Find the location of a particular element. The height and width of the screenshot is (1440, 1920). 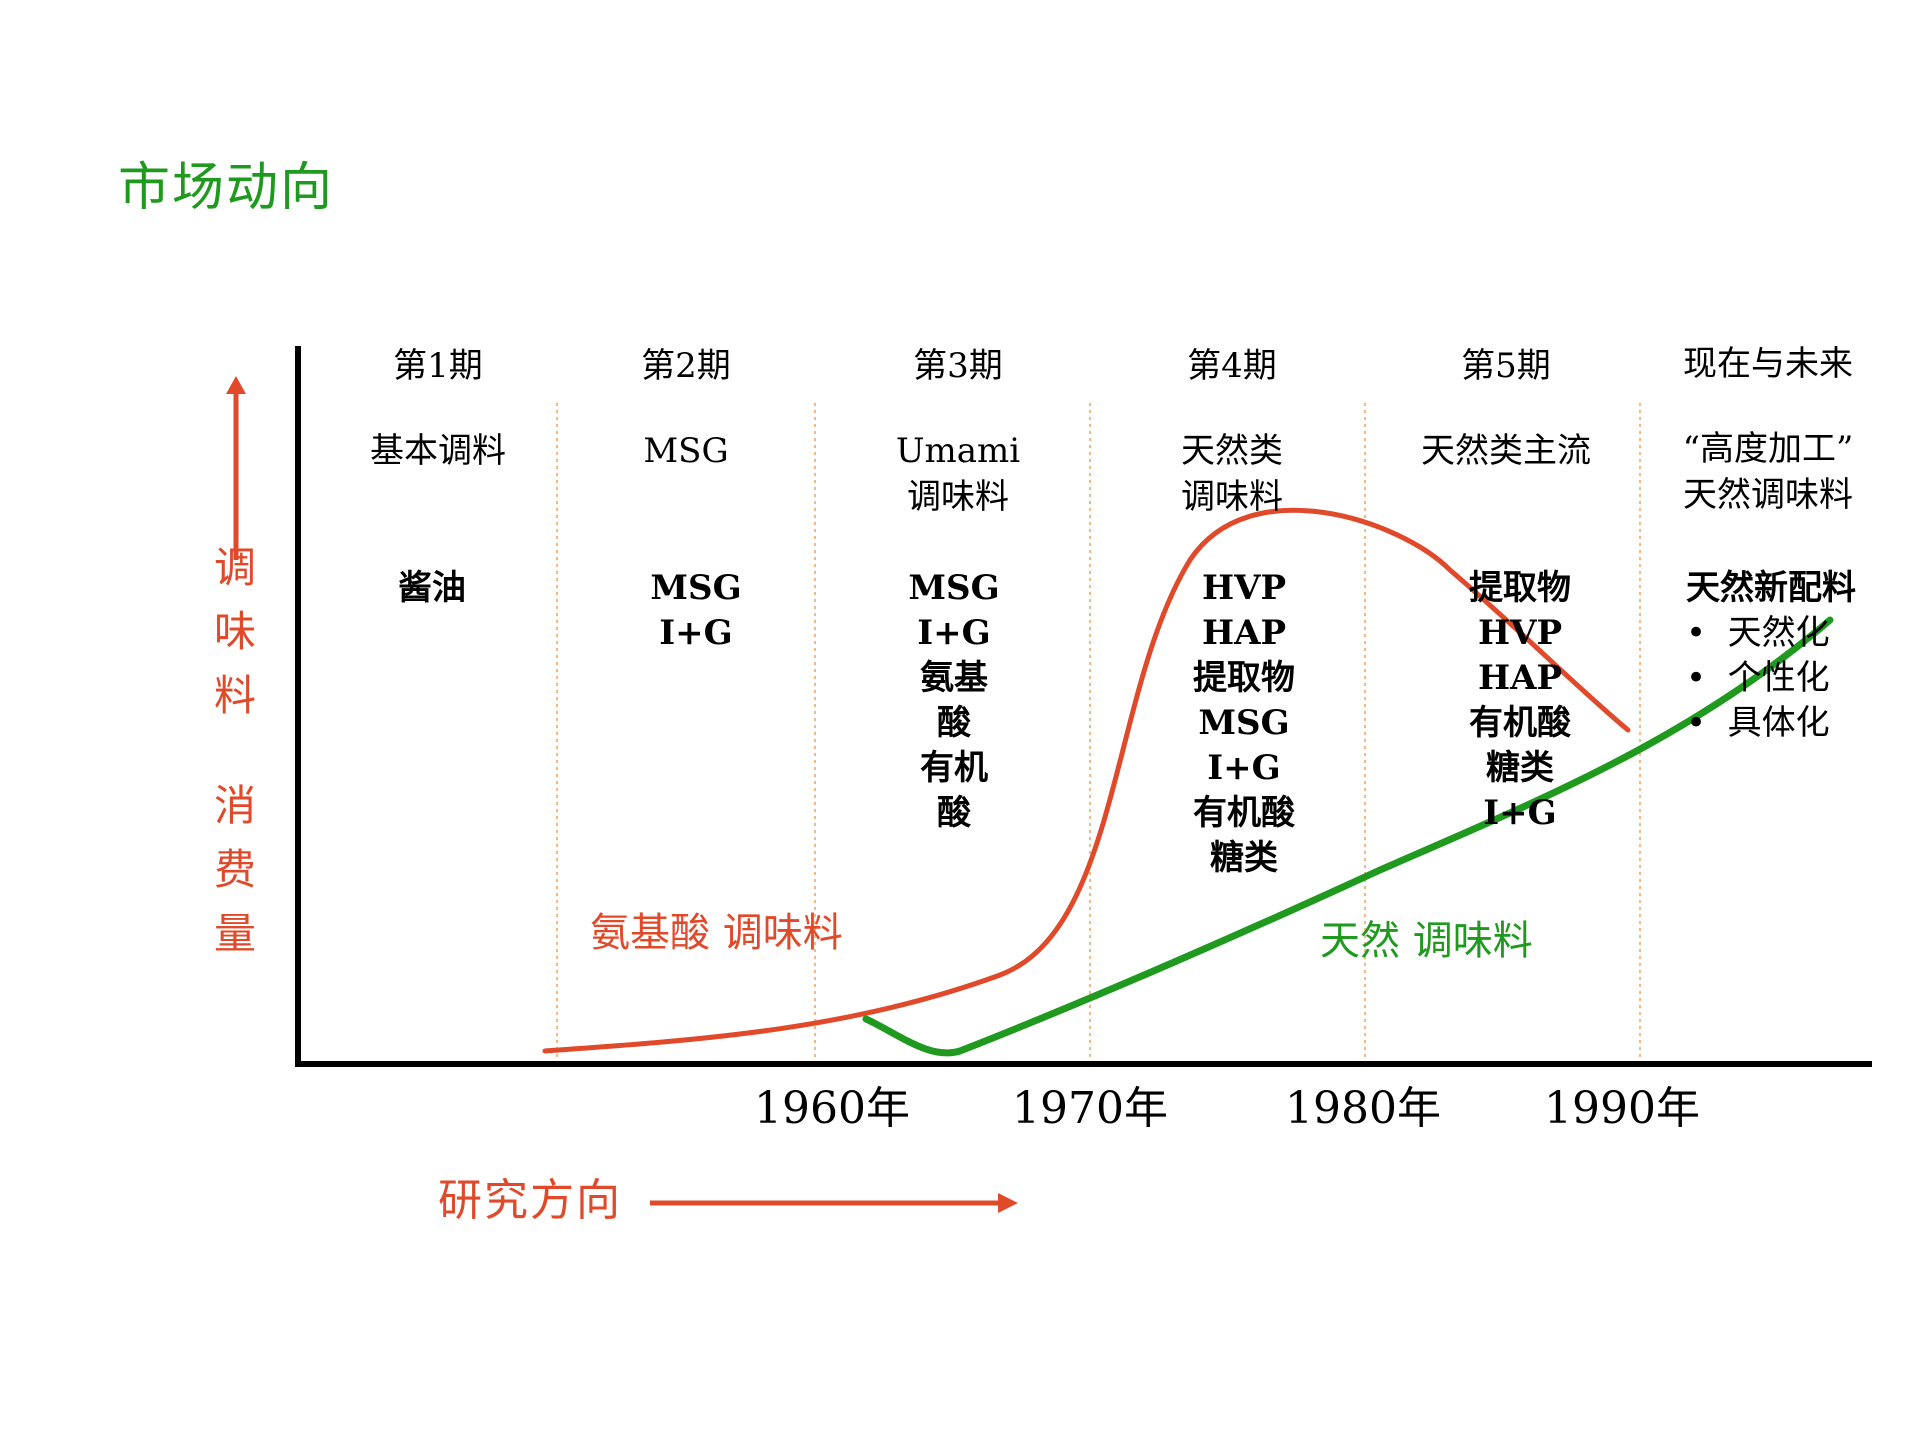

year-label-1980: 1980年 is located at coordinates (1363, 1108).